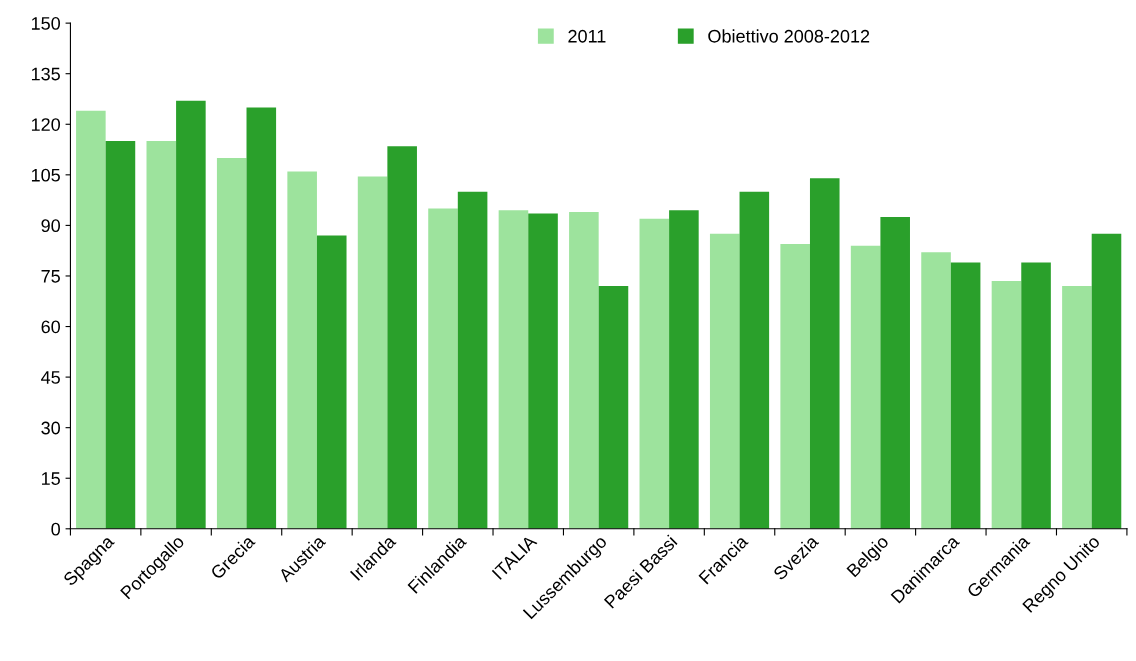  I want to click on legend-label: 2011, so click(587, 36).